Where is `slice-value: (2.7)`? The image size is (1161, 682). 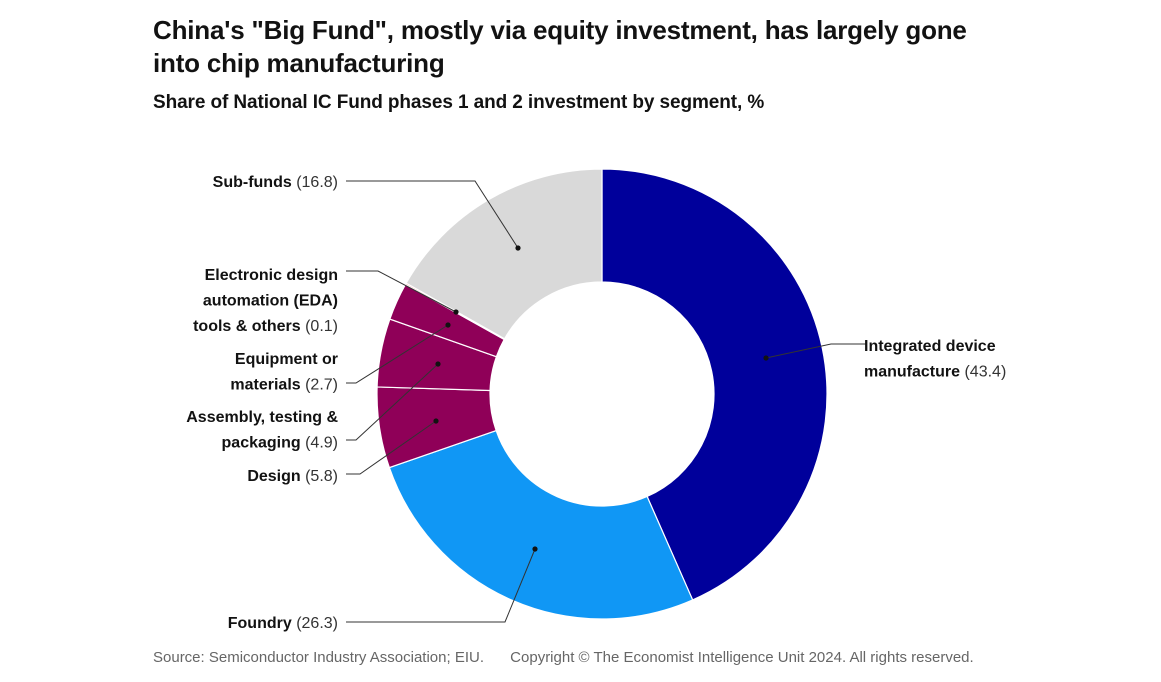
slice-value: (2.7) is located at coordinates (319, 385).